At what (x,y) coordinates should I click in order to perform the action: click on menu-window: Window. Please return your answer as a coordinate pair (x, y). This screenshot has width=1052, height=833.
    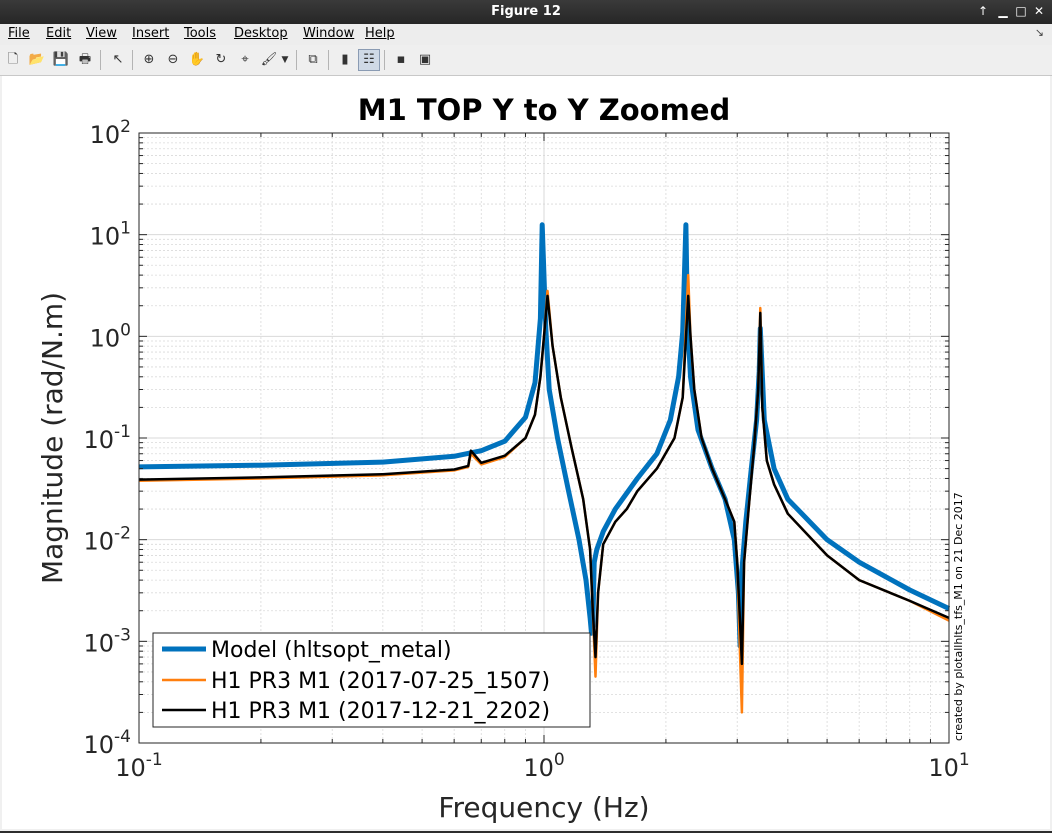
    Looking at the image, I should click on (329, 33).